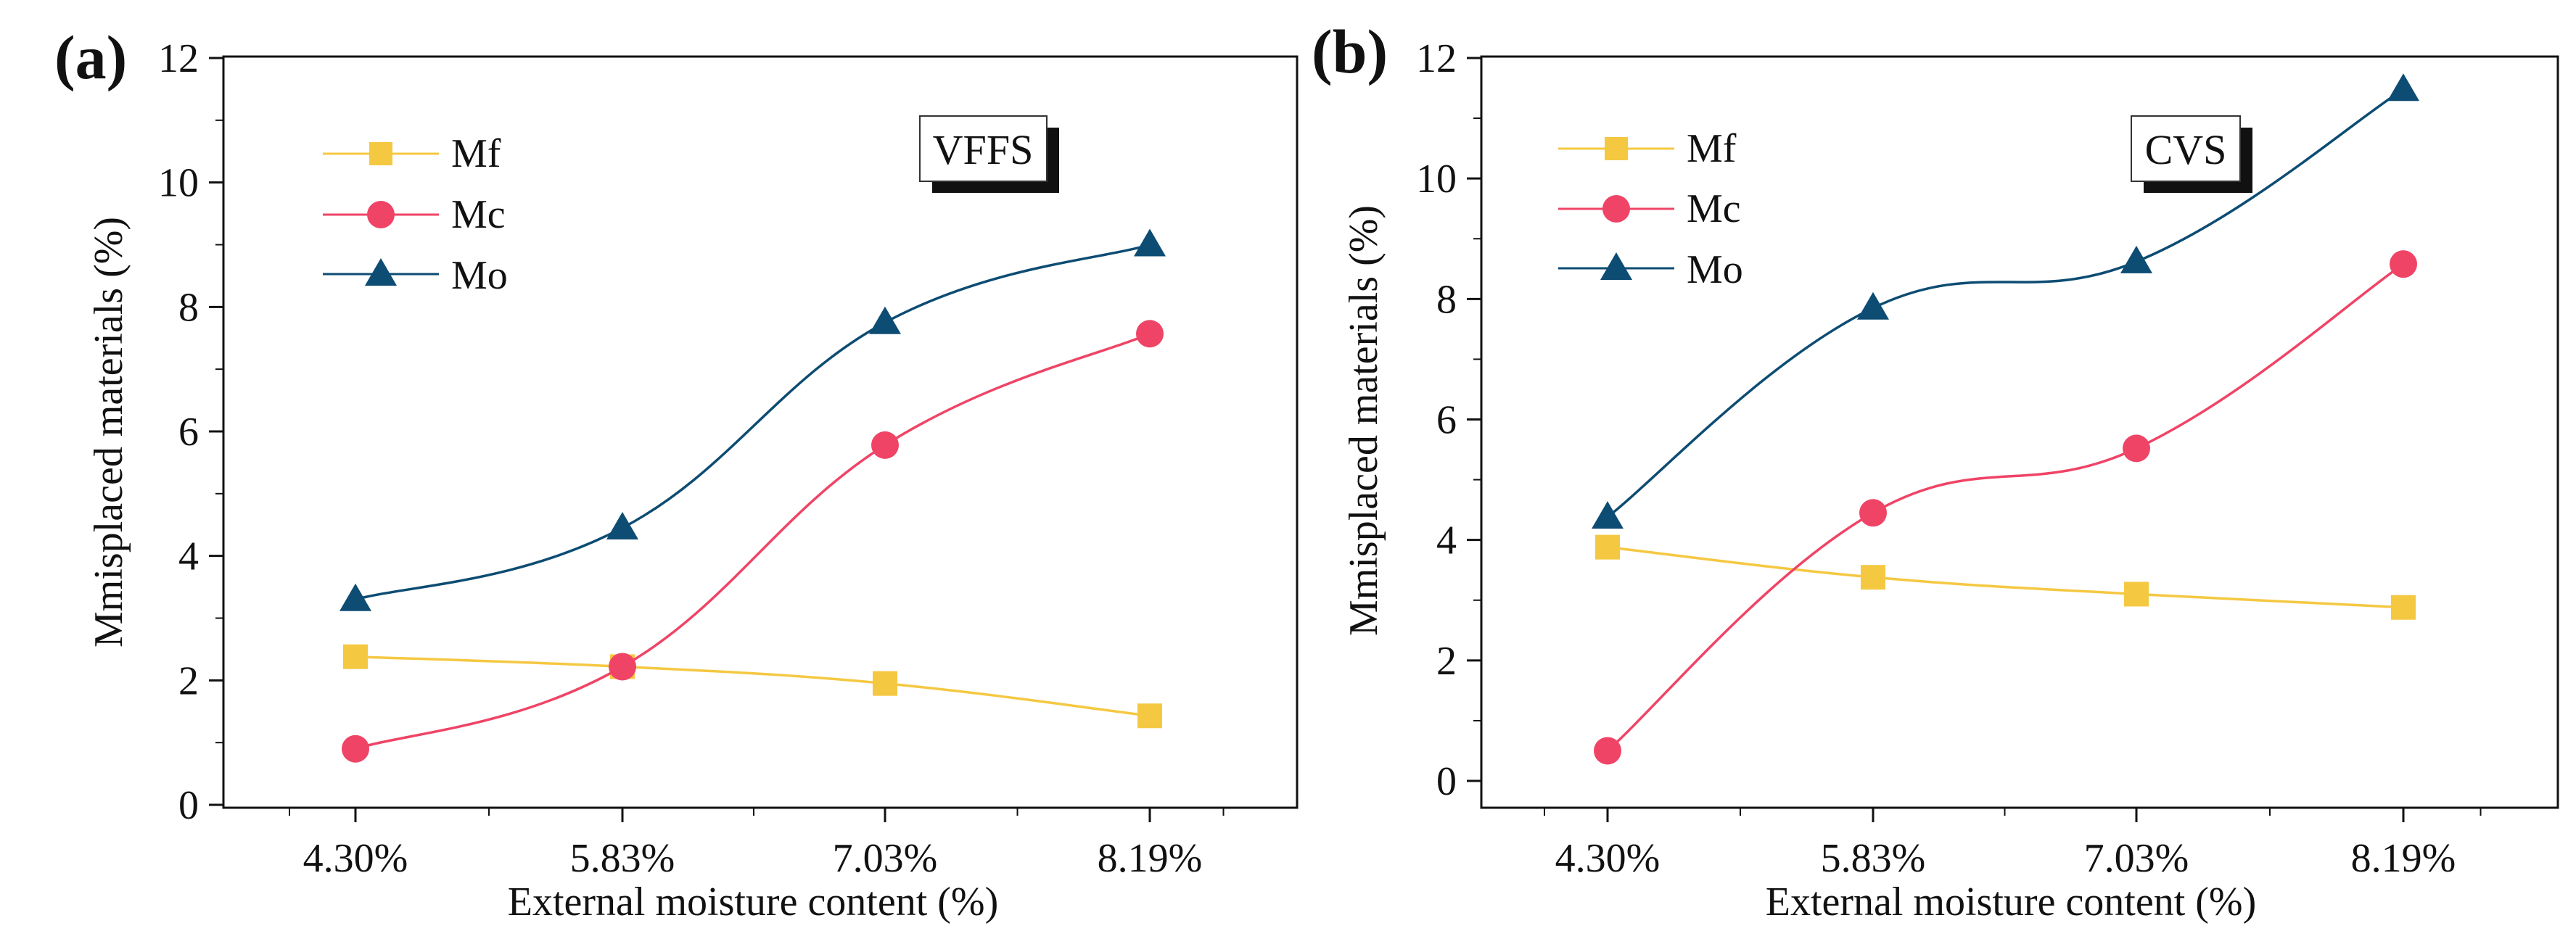 The width and height of the screenshot is (2576, 931). I want to click on panel-b-inset-label-box: CVS, so click(2191, 154).